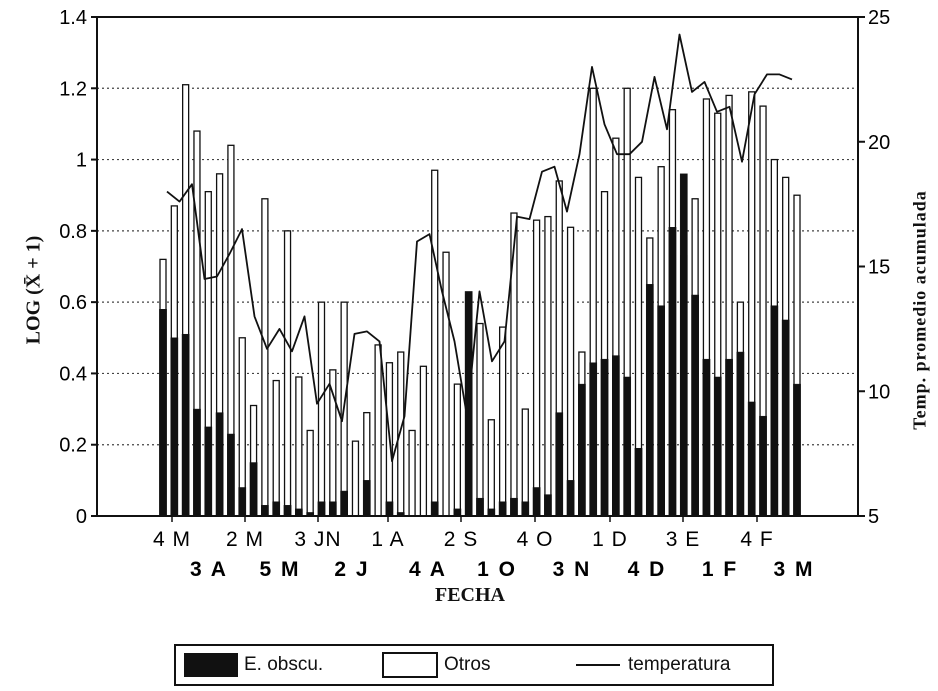 Image resolution: width=938 pixels, height=691 pixels. What do you see at coordinates (73, 18) in the screenshot?
I see `y-tick-label: 1.4` at bounding box center [73, 18].